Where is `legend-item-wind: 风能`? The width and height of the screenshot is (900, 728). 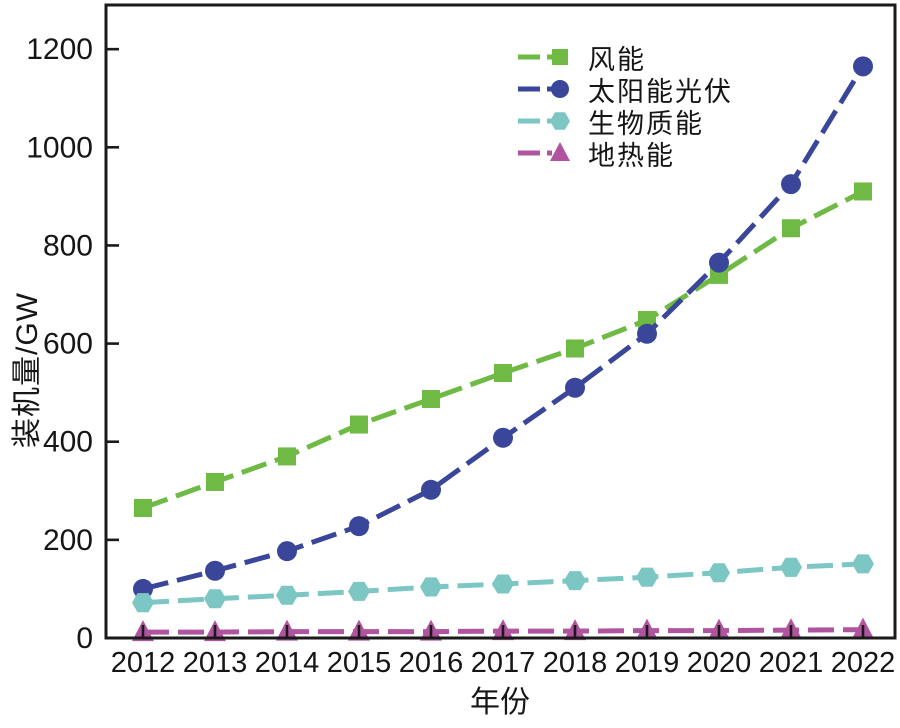
legend-item-wind: 风能 is located at coordinates (624, 58).